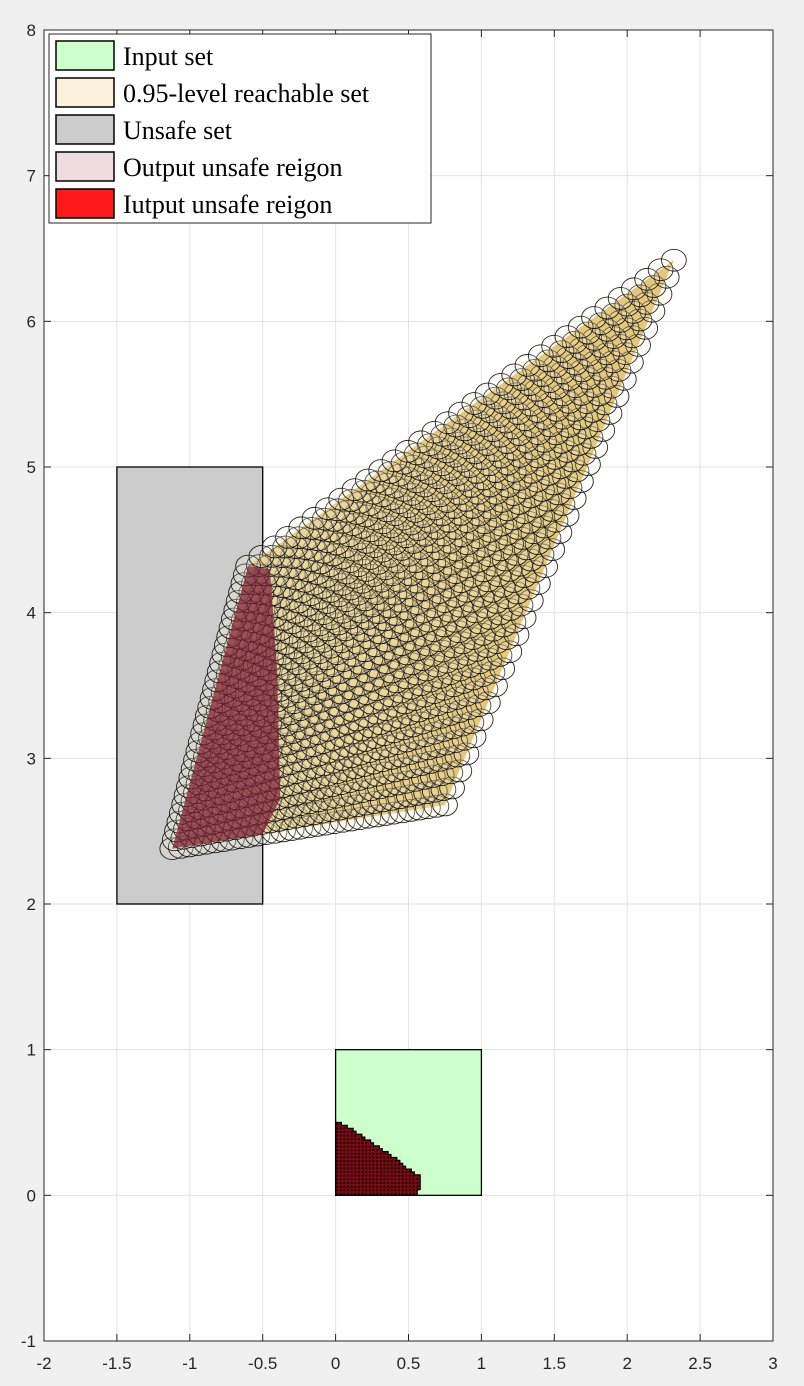  Describe the element at coordinates (335, 1363) in the screenshot. I see `x-tick-label: 0` at that location.